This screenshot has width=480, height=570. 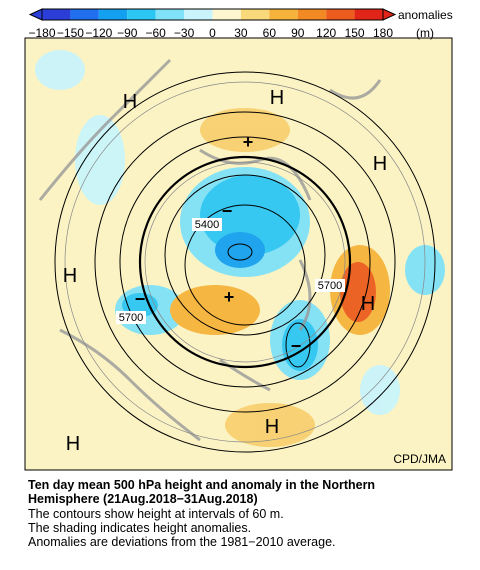 I want to click on credit: CPD/JMA, so click(x=419, y=459).